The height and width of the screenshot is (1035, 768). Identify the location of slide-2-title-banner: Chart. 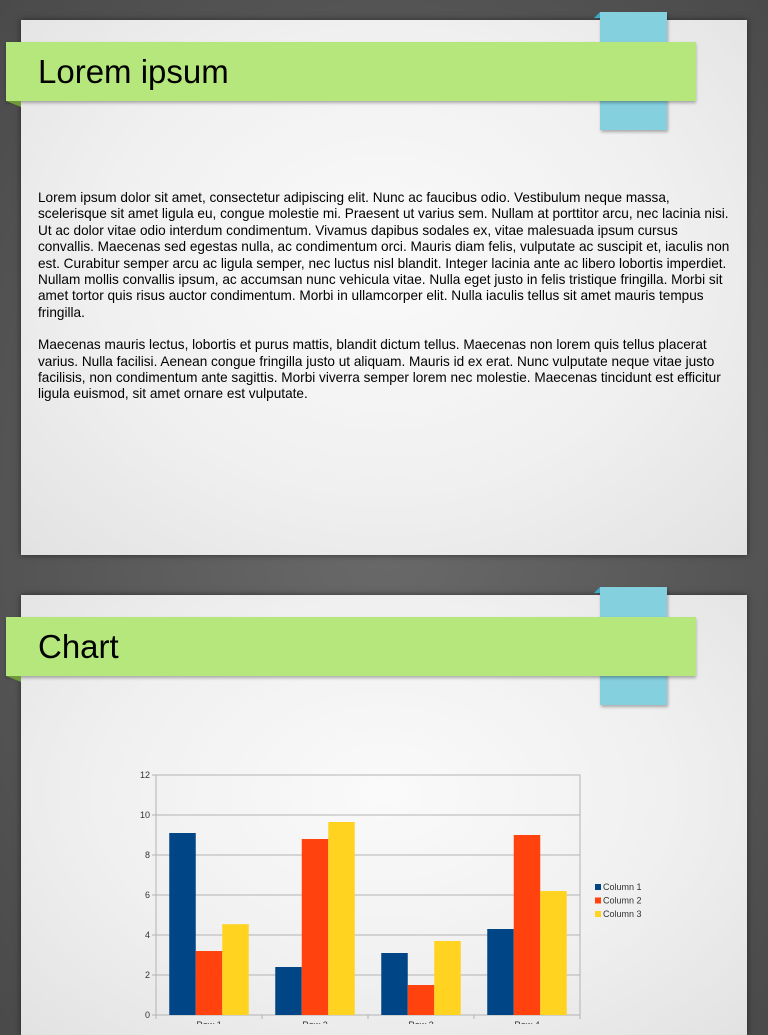
(351, 649).